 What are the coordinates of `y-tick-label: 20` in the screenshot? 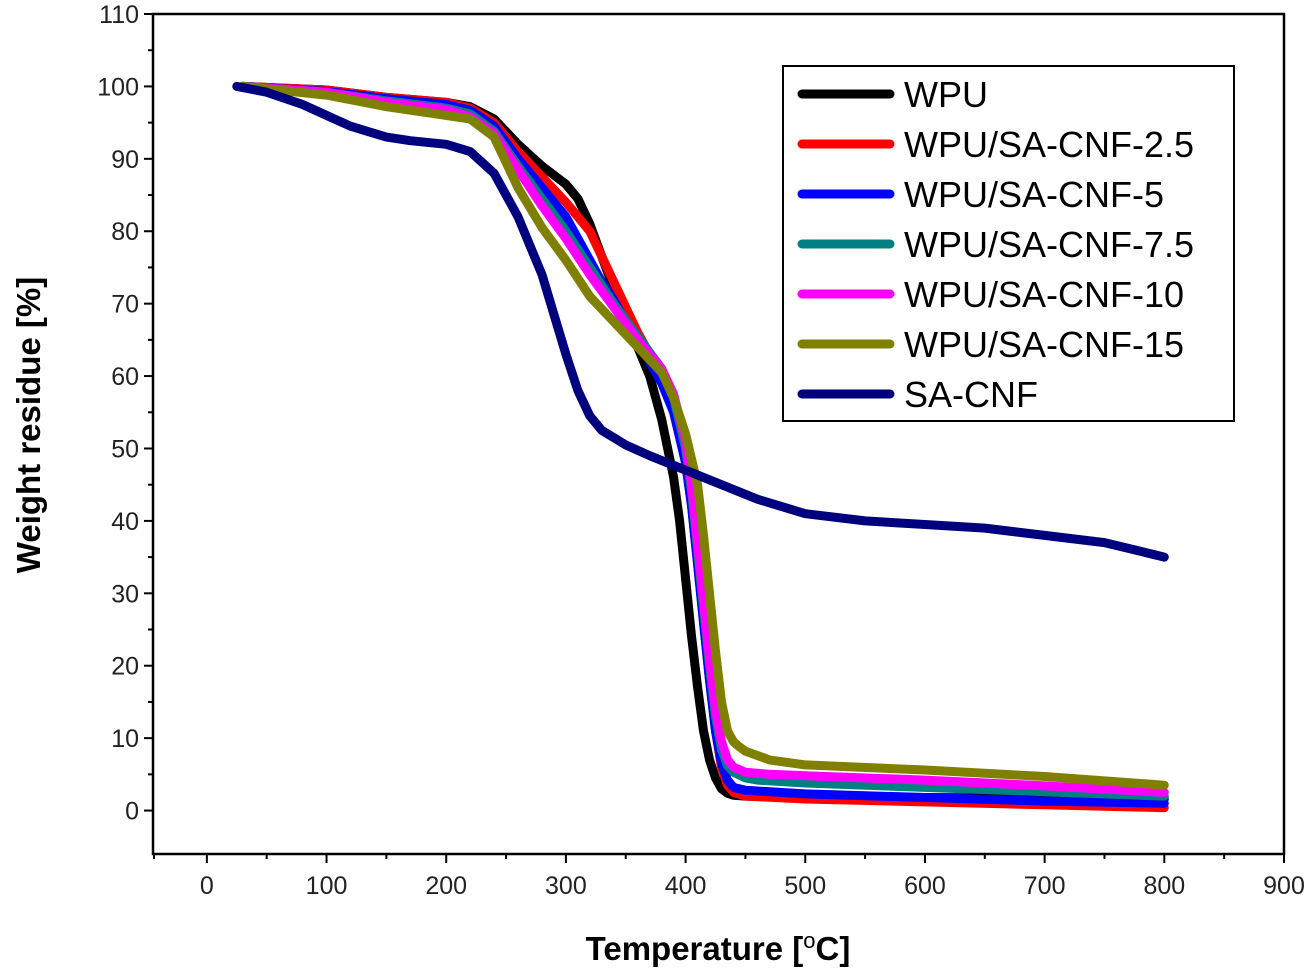 It's located at (125, 667).